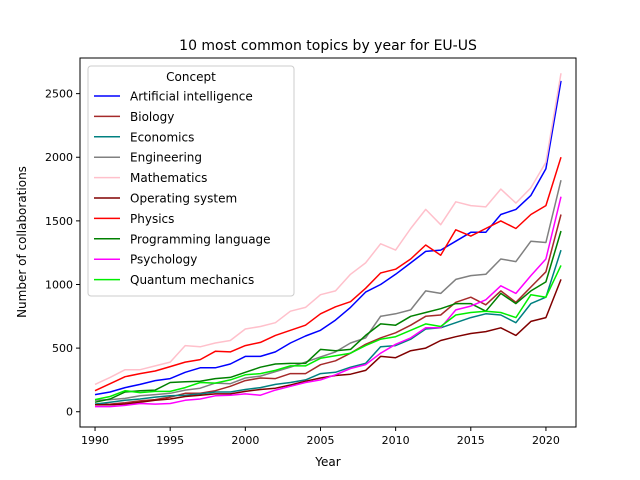  Describe the element at coordinates (59, 157) in the screenshot. I see `y-tick-label: 2000` at that location.